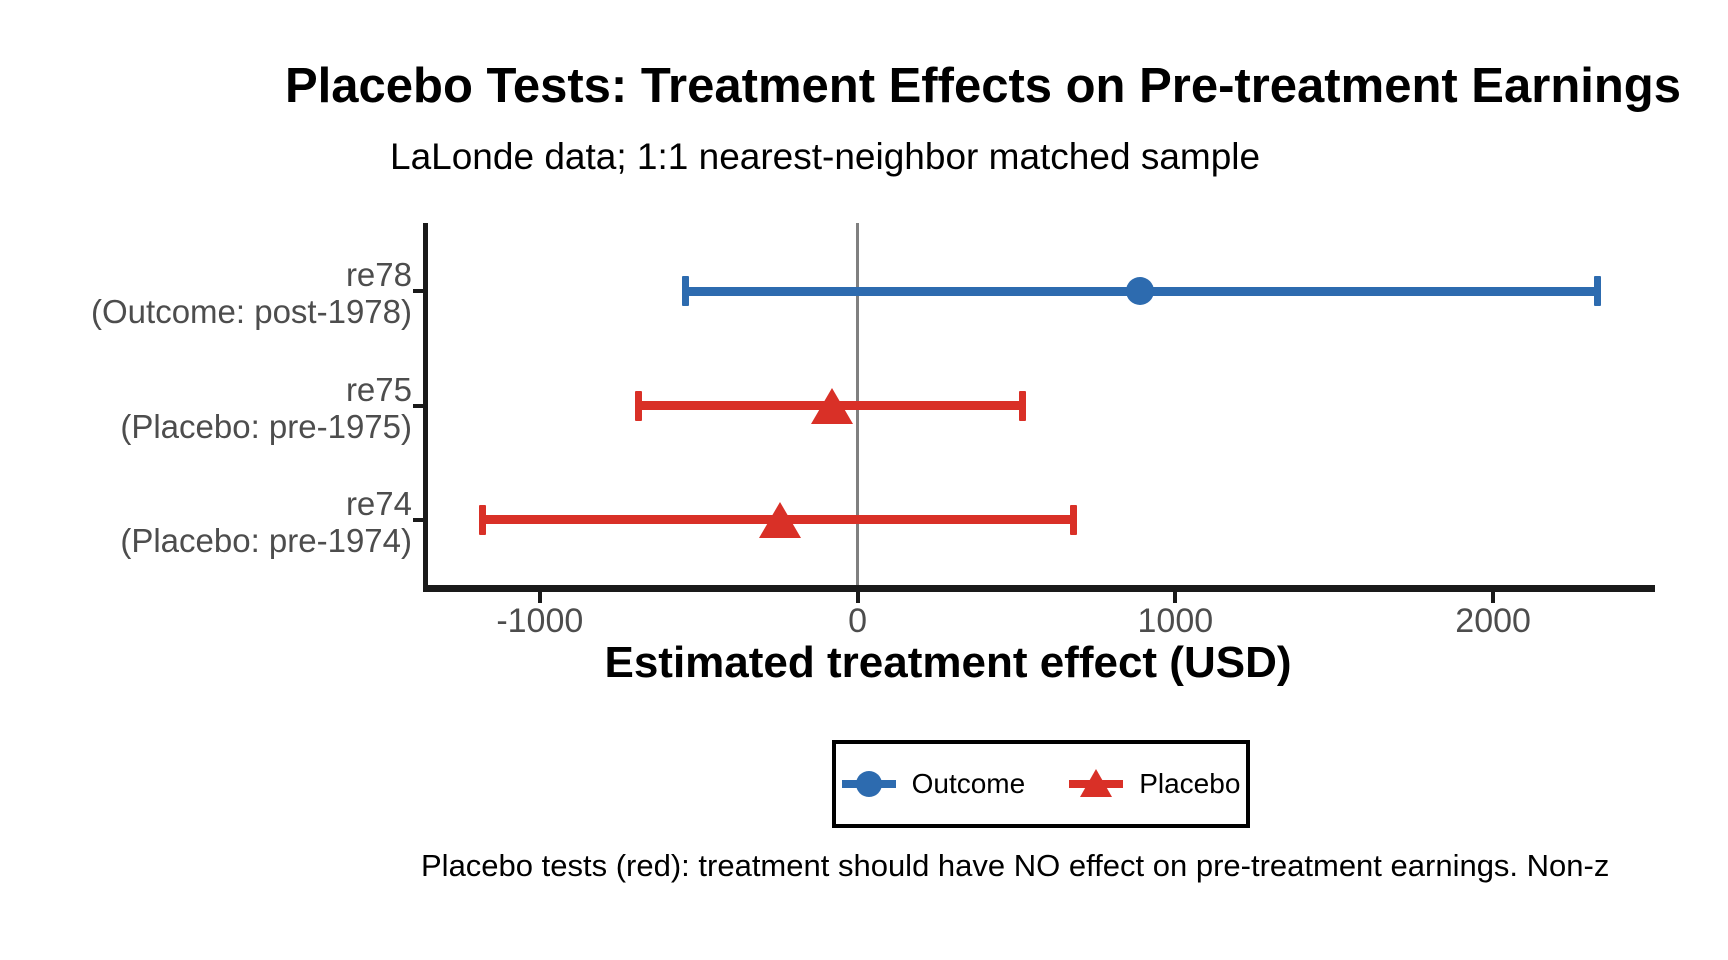 This screenshot has width=1728, height=960. What do you see at coordinates (858, 621) in the screenshot?
I see `x-tick-label: 0` at bounding box center [858, 621].